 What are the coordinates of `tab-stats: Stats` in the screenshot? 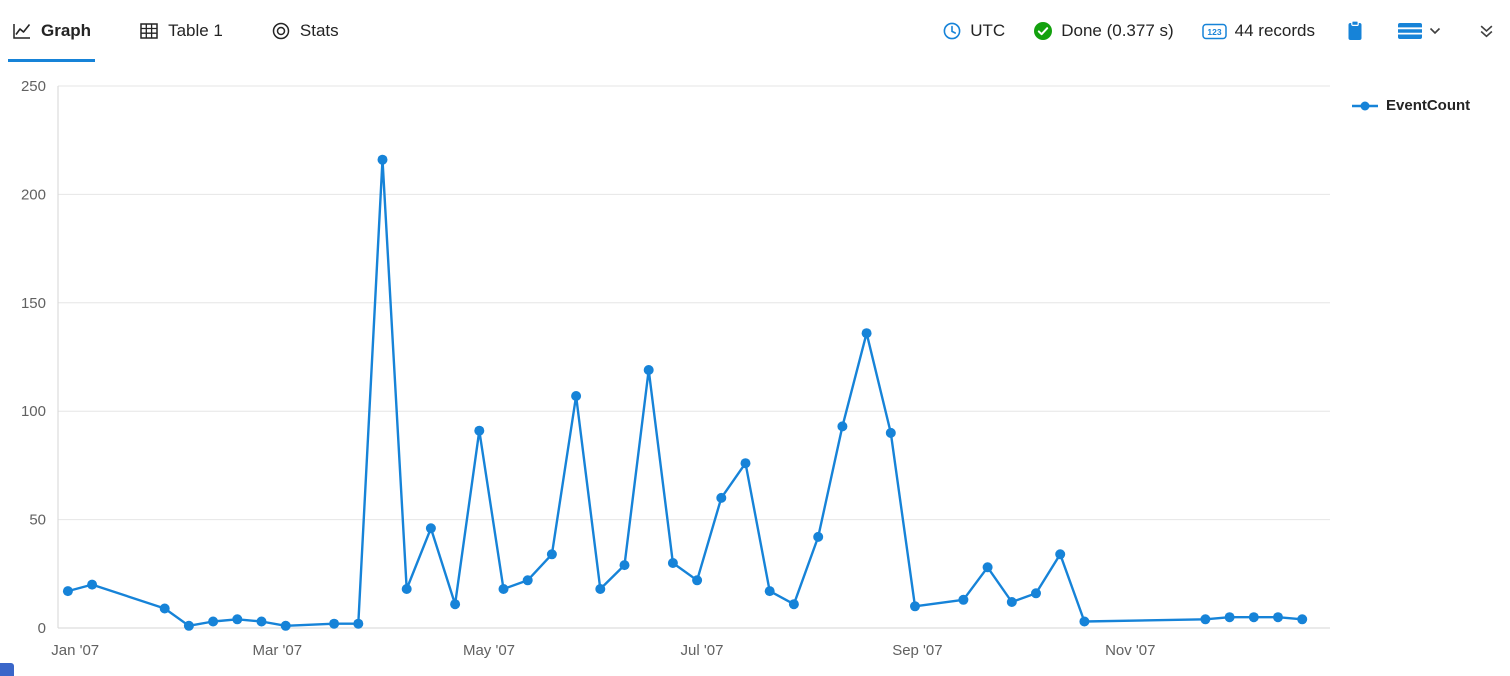 It's located at (305, 31).